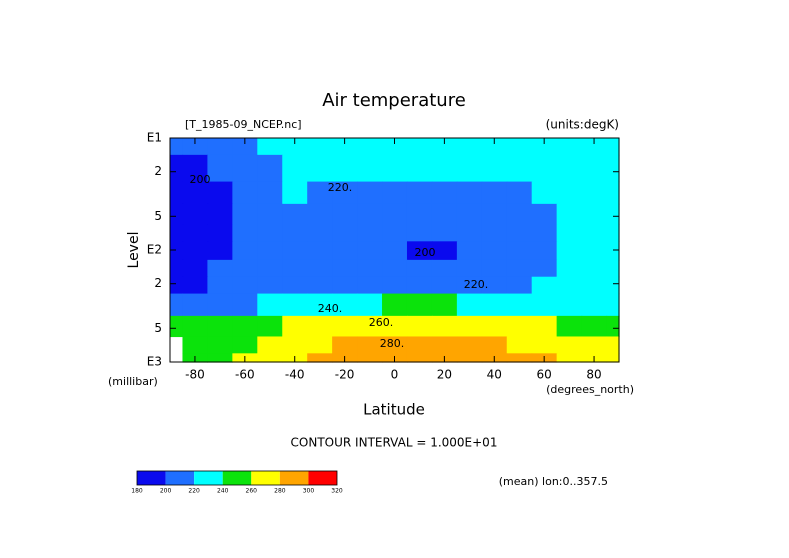 The width and height of the screenshot is (789, 558). I want to click on colorbar-label: 220, so click(194, 491).